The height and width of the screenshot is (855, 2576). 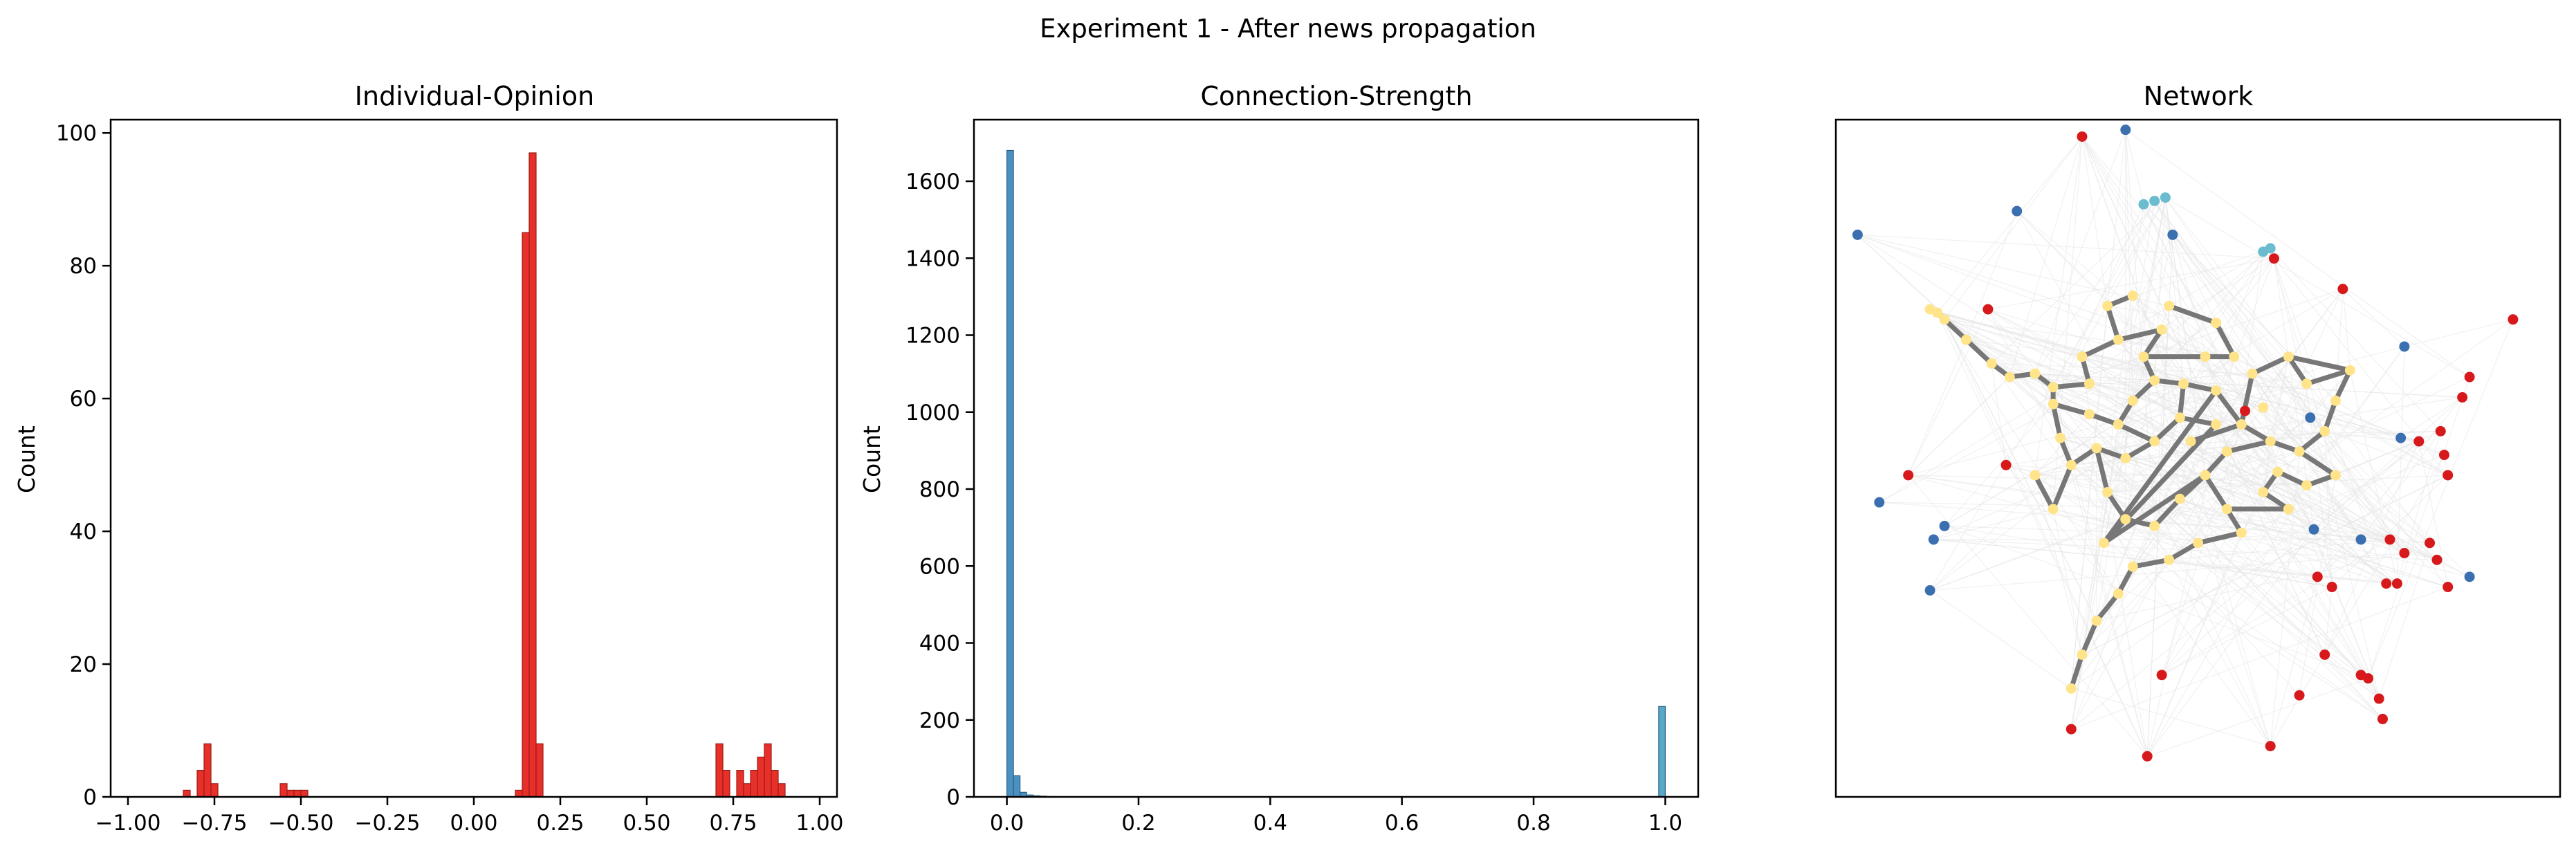 I want to click on opinion-histogram-xtick-label: 0.75, so click(x=733, y=824).